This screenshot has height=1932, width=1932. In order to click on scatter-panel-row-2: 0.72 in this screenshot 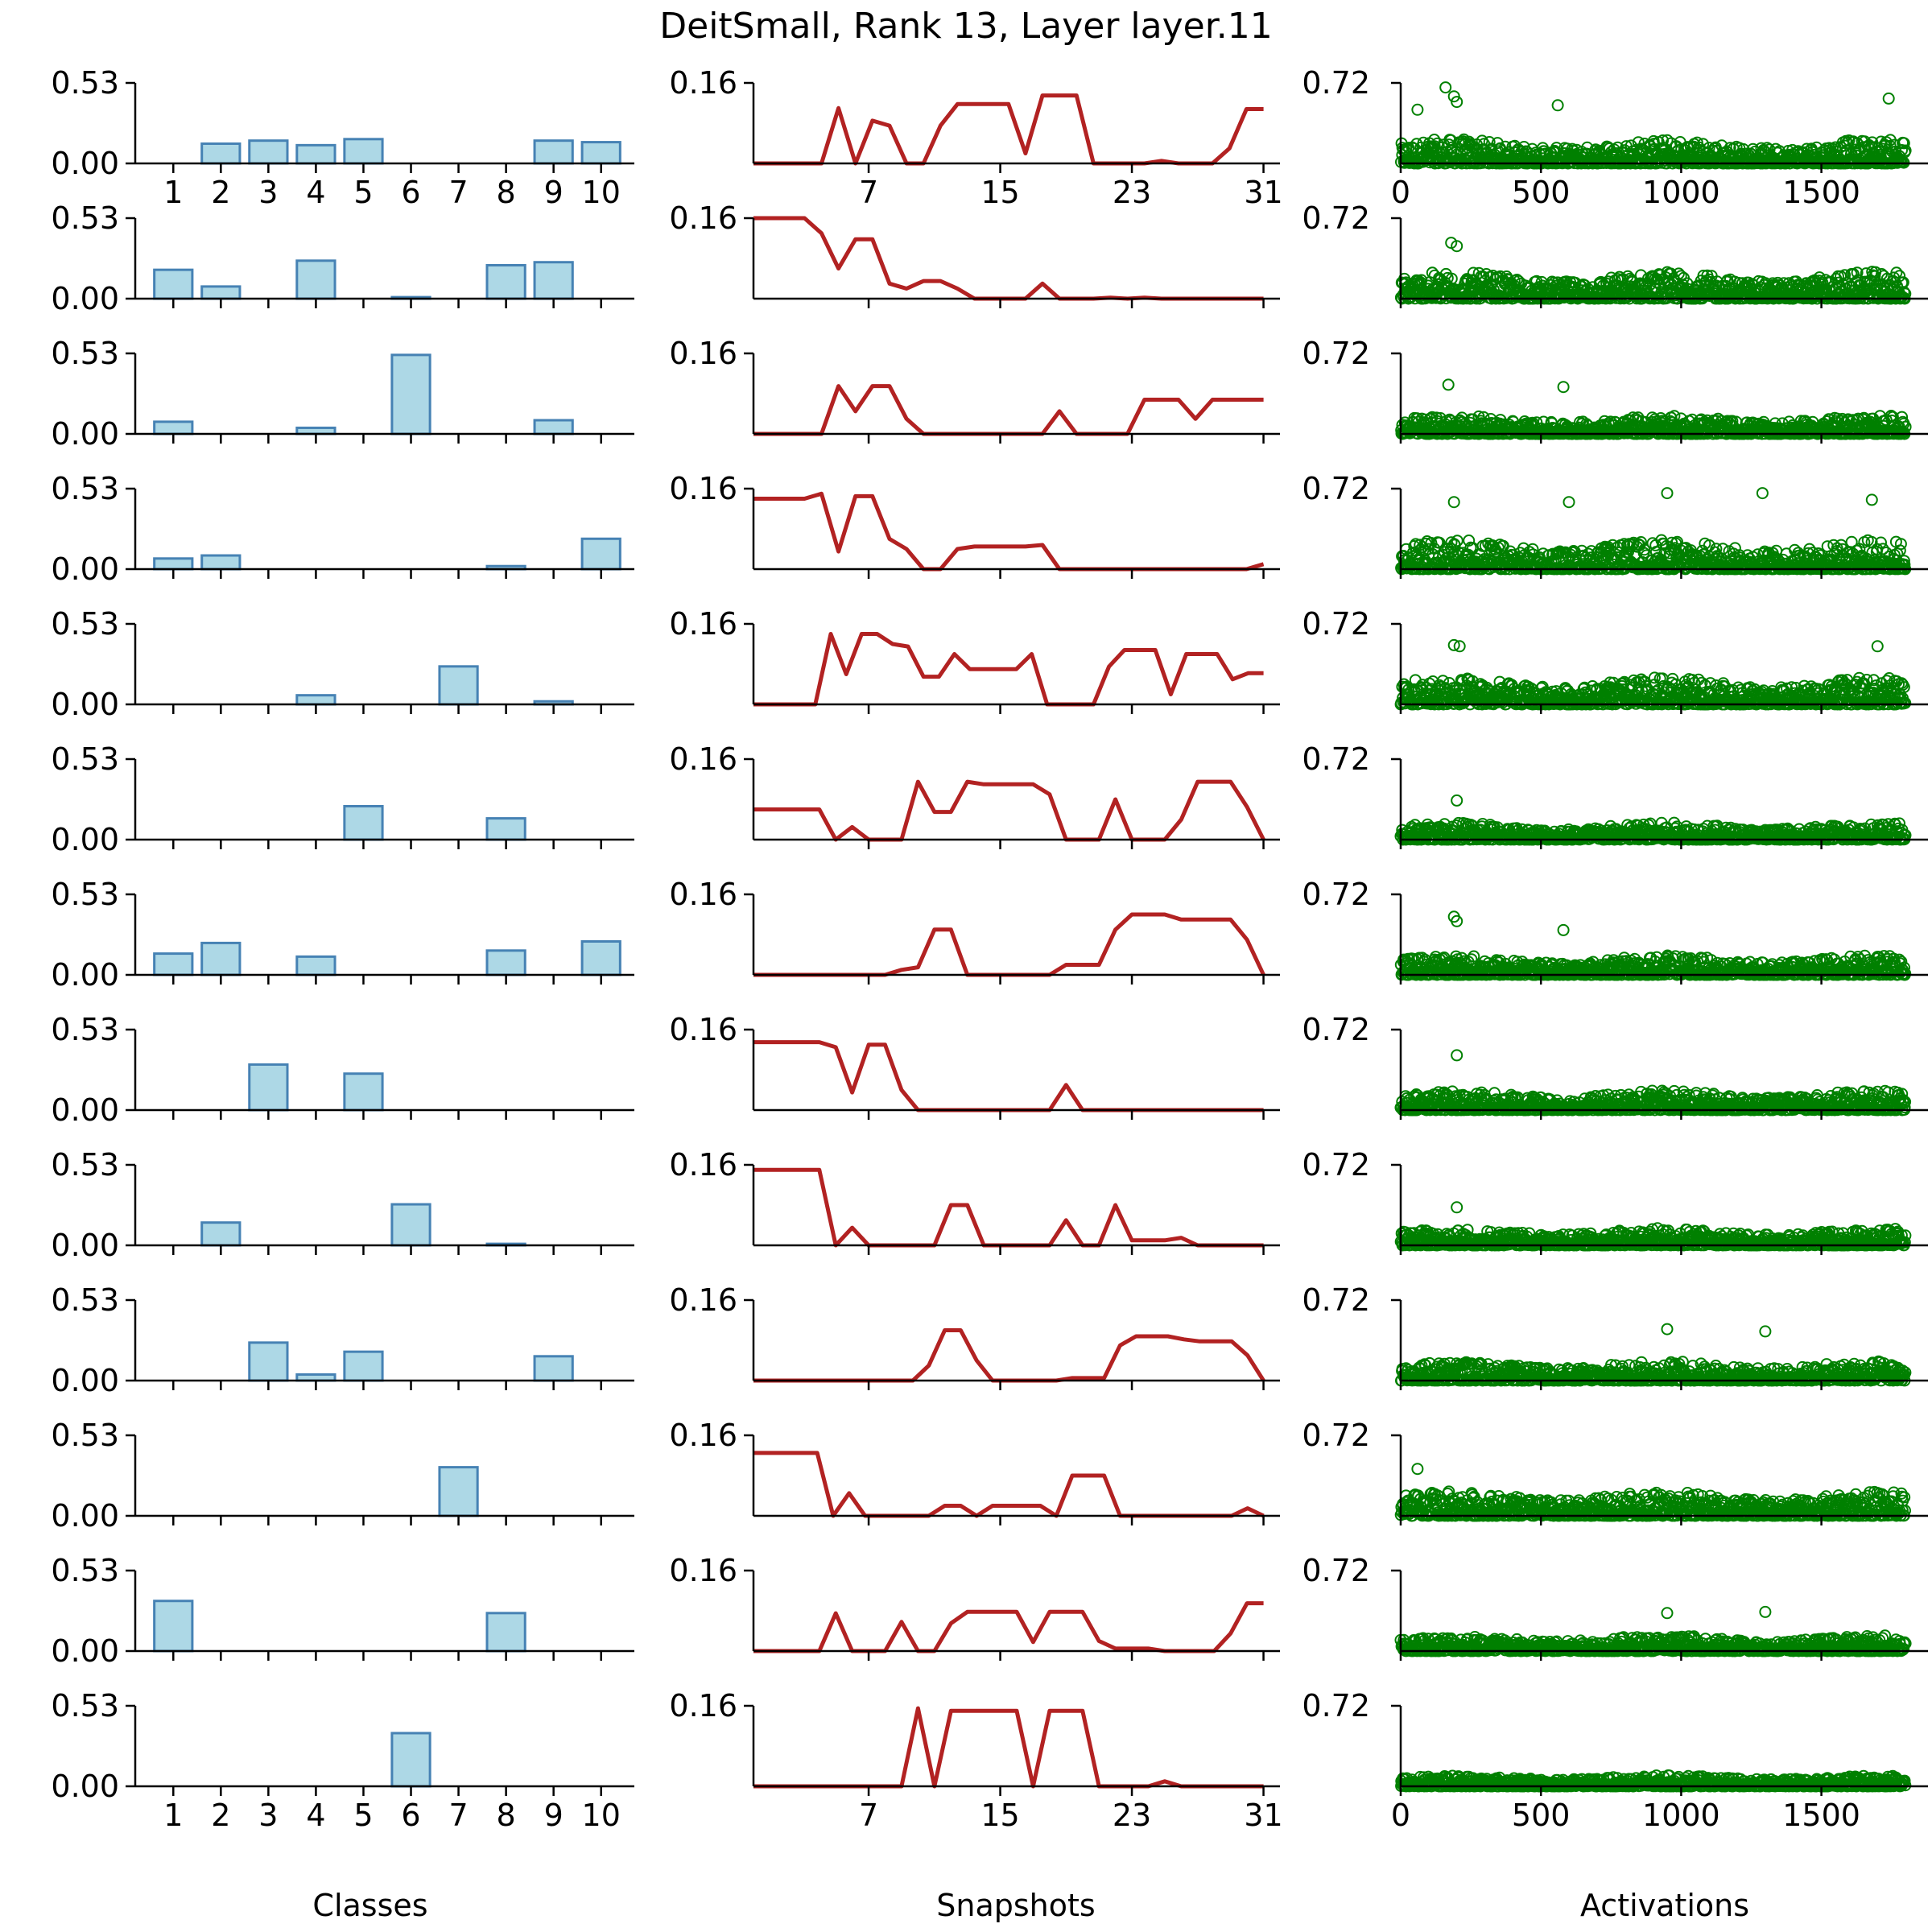, I will do `click(1615, 254)`.